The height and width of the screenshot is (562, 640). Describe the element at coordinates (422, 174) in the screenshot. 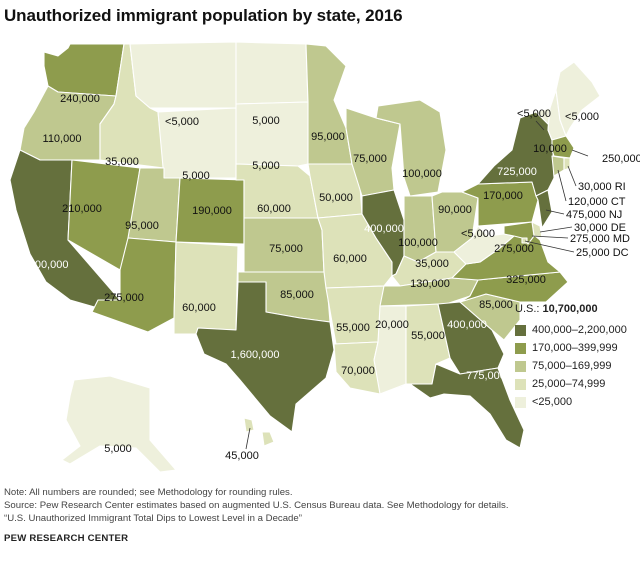

I see `state-value-label-MI: 100,000` at that location.